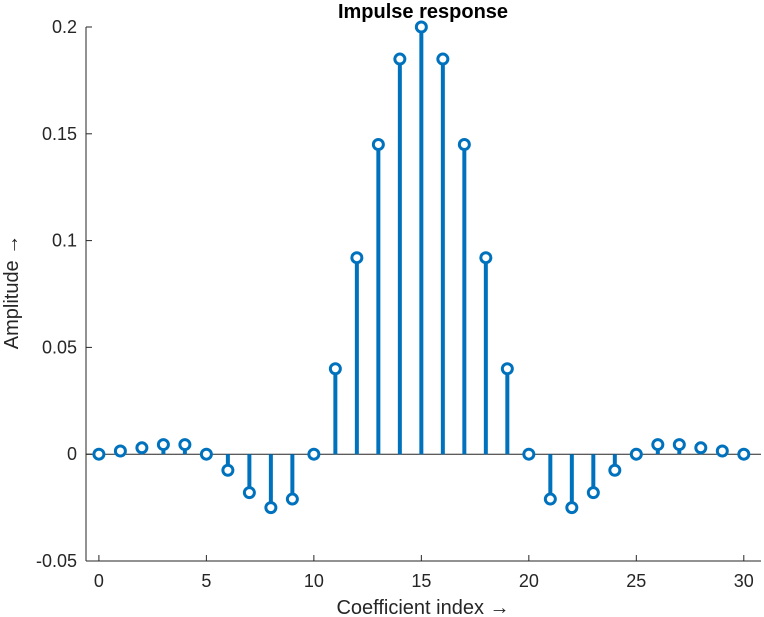  What do you see at coordinates (56, 561) in the screenshot?
I see `y-tick-label: -0.05` at bounding box center [56, 561].